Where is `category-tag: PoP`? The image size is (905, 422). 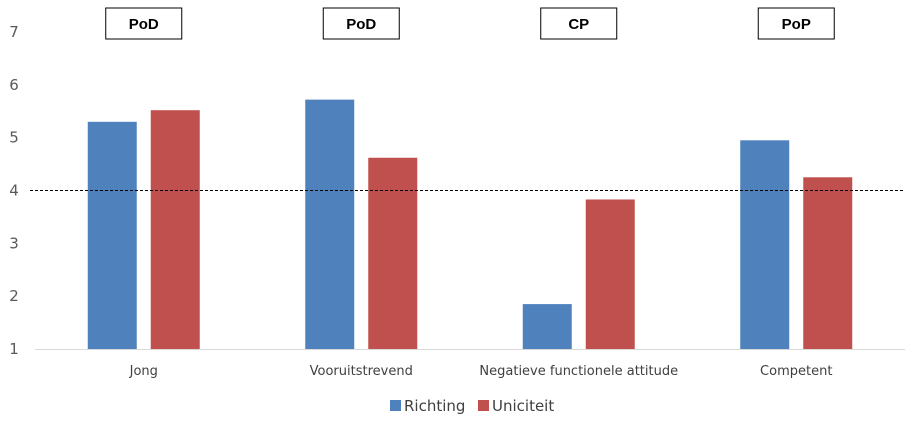
category-tag: PoP is located at coordinates (796, 23).